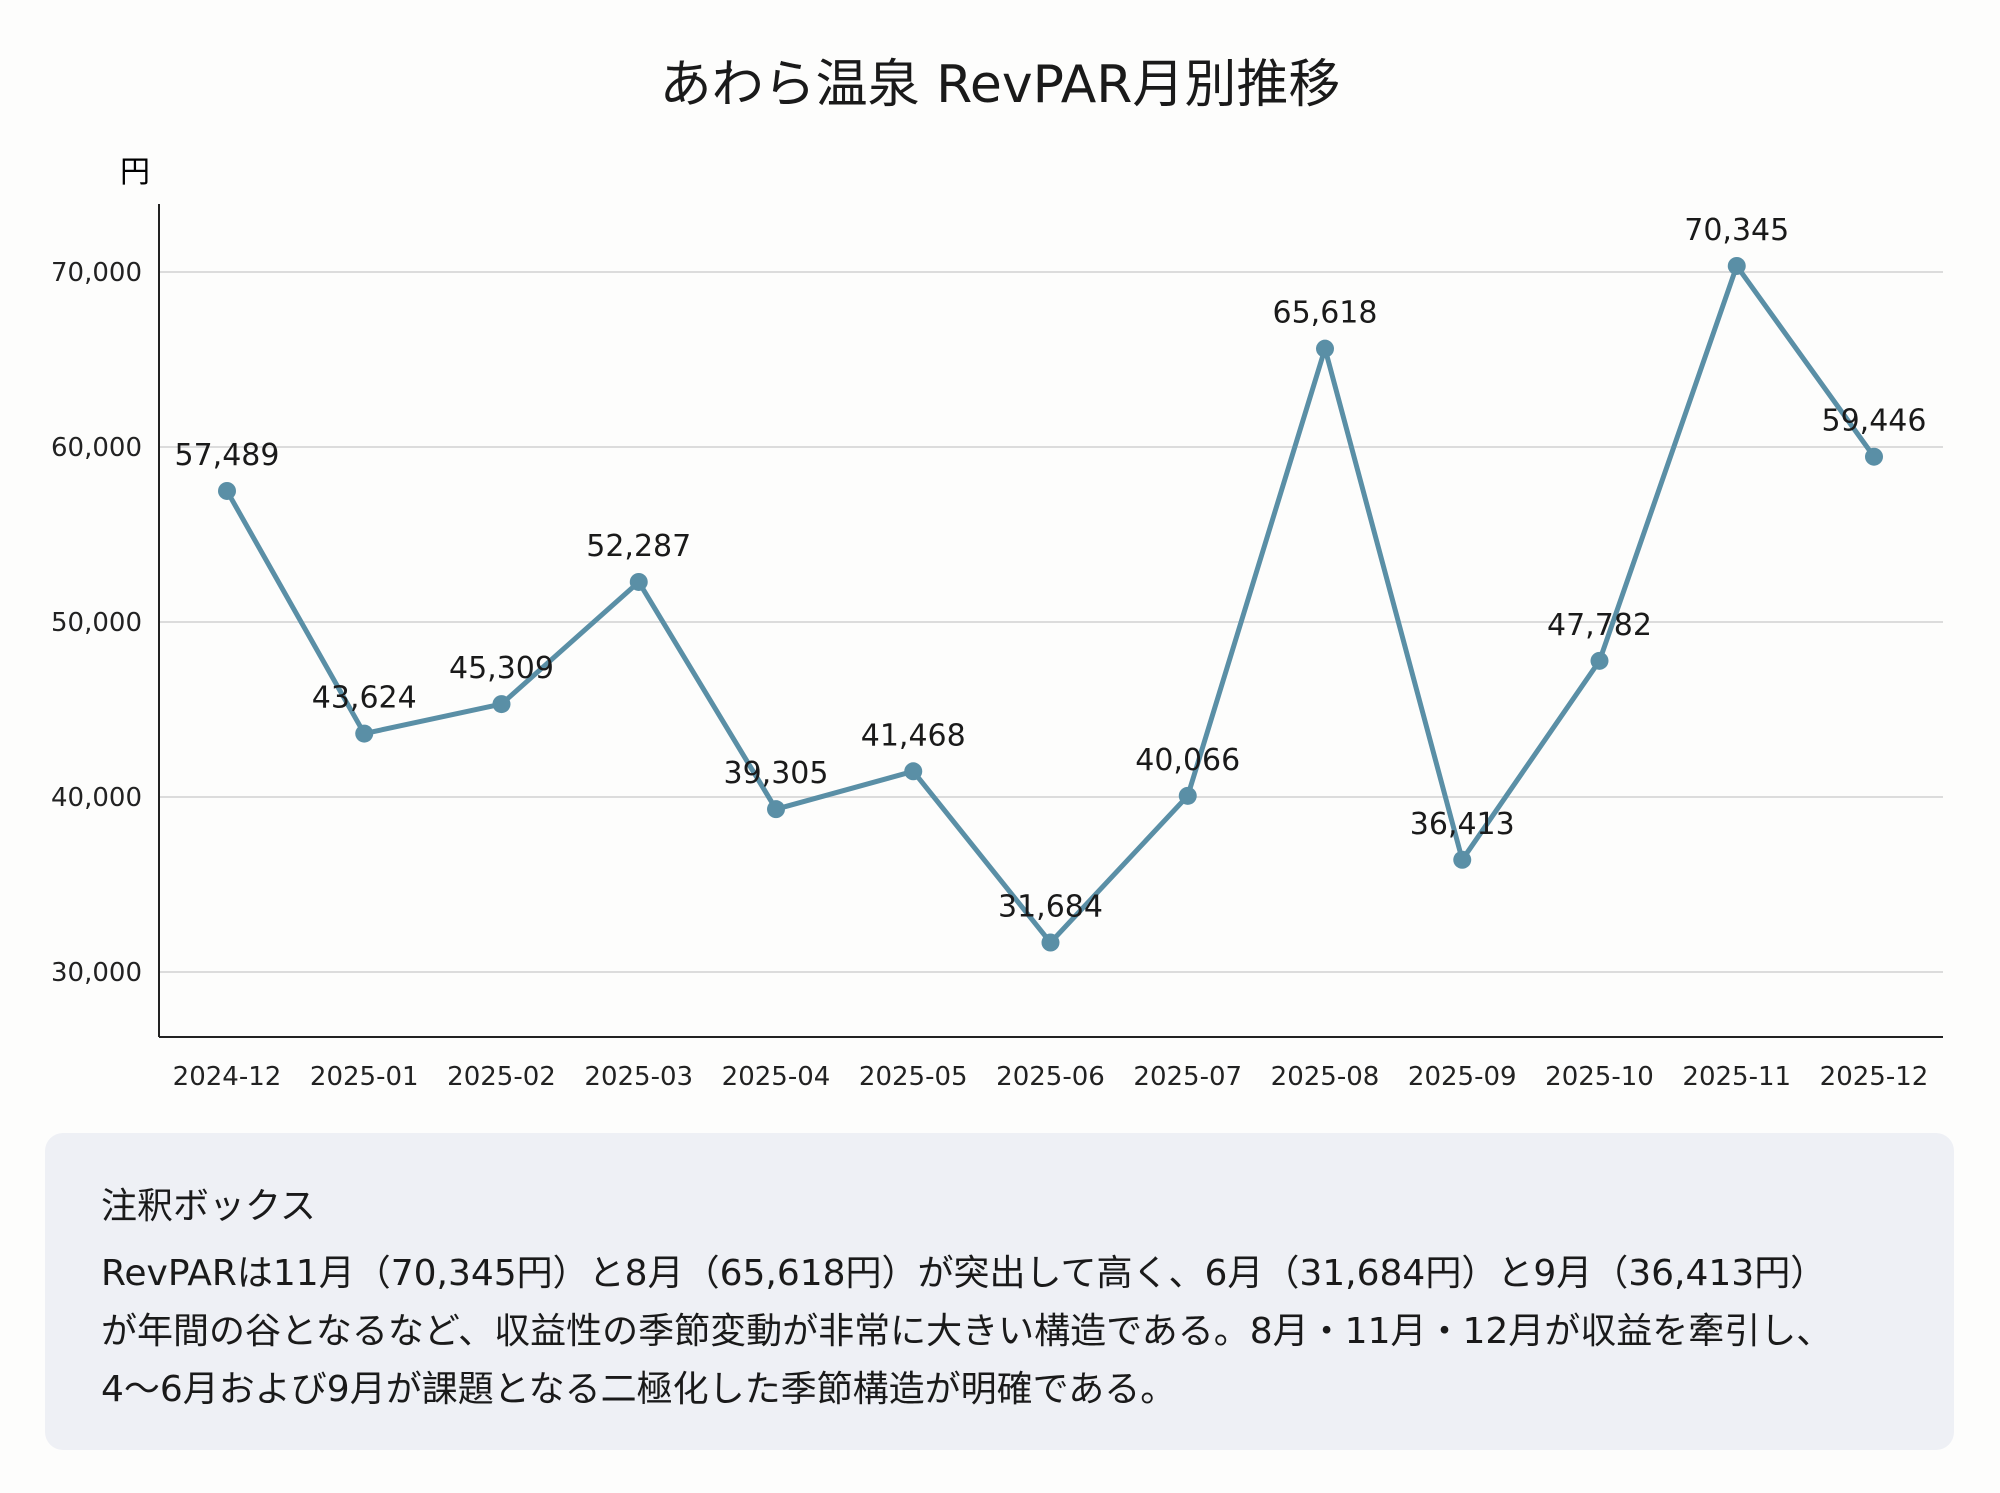  Describe the element at coordinates (1736, 1077) in the screenshot. I see `x-tick-label: 2025-11` at that location.